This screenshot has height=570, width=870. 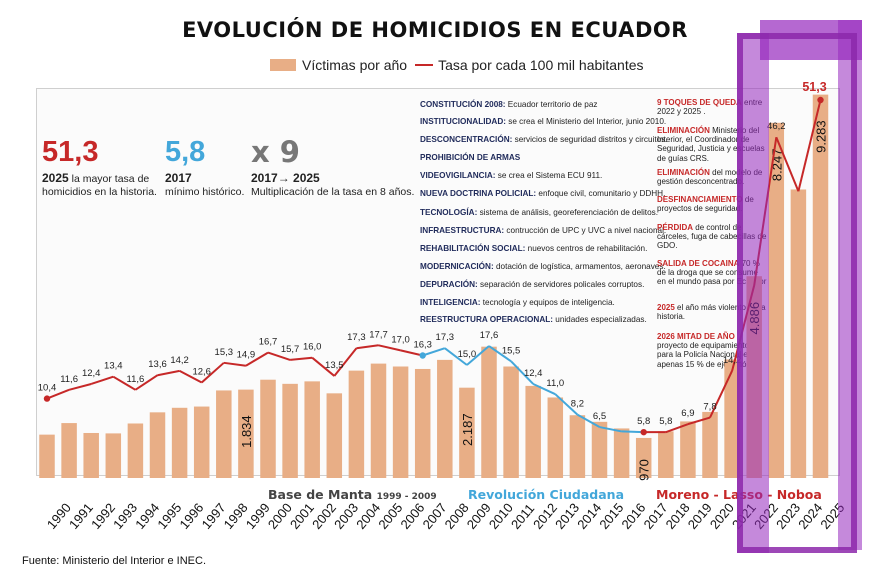 What do you see at coordinates (449, 284) in the screenshot?
I see `policy-note-head: DEPURACIÓN:` at bounding box center [449, 284].